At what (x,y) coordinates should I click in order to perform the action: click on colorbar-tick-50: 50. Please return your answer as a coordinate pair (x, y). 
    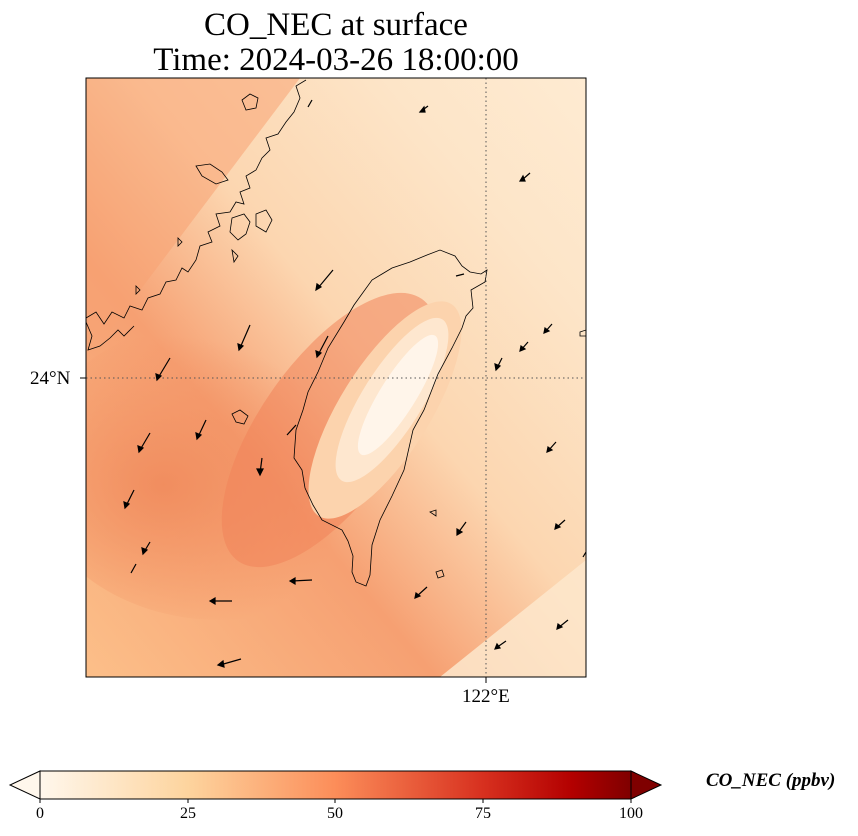
    Looking at the image, I should click on (335, 813).